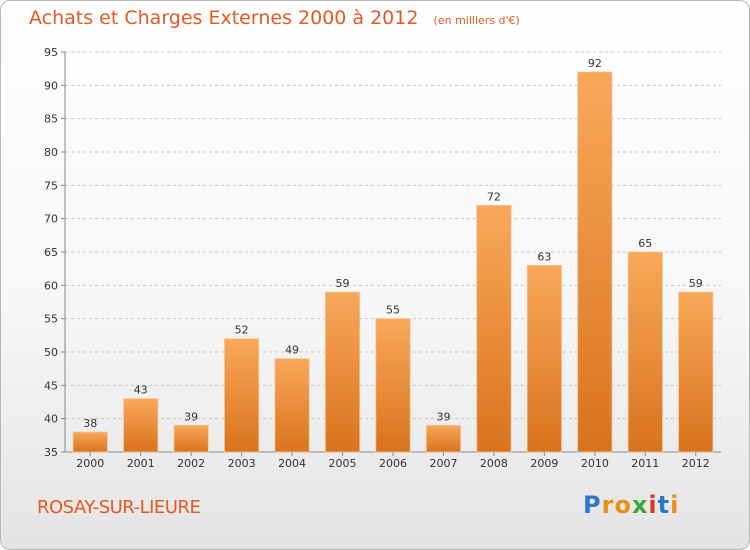  Describe the element at coordinates (696, 463) in the screenshot. I see `x-tick-label: 2012` at that location.